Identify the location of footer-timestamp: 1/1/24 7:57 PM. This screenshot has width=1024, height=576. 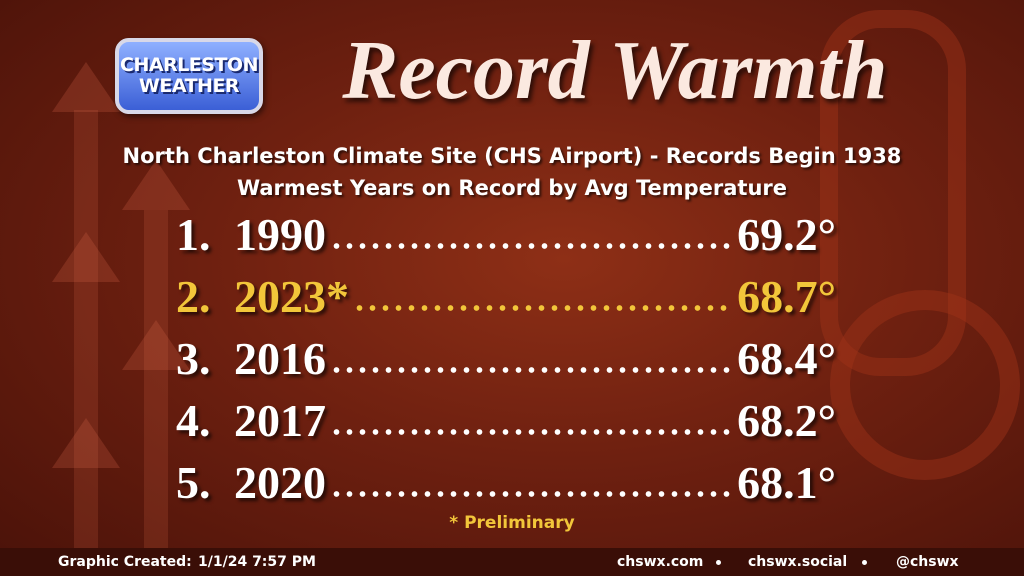
(257, 562).